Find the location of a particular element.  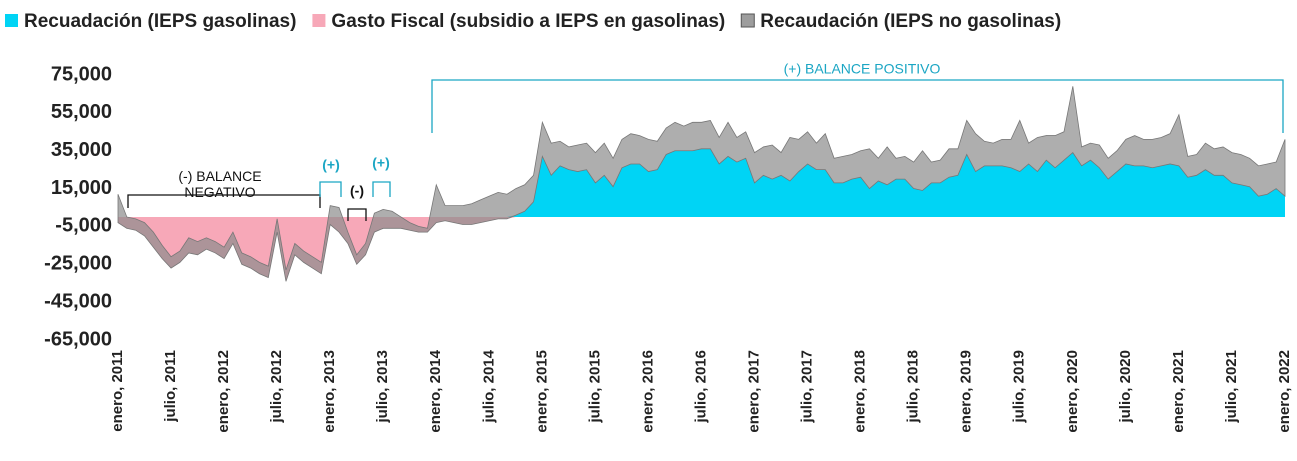

y-tick-label: 15,000 is located at coordinates (81, 188).